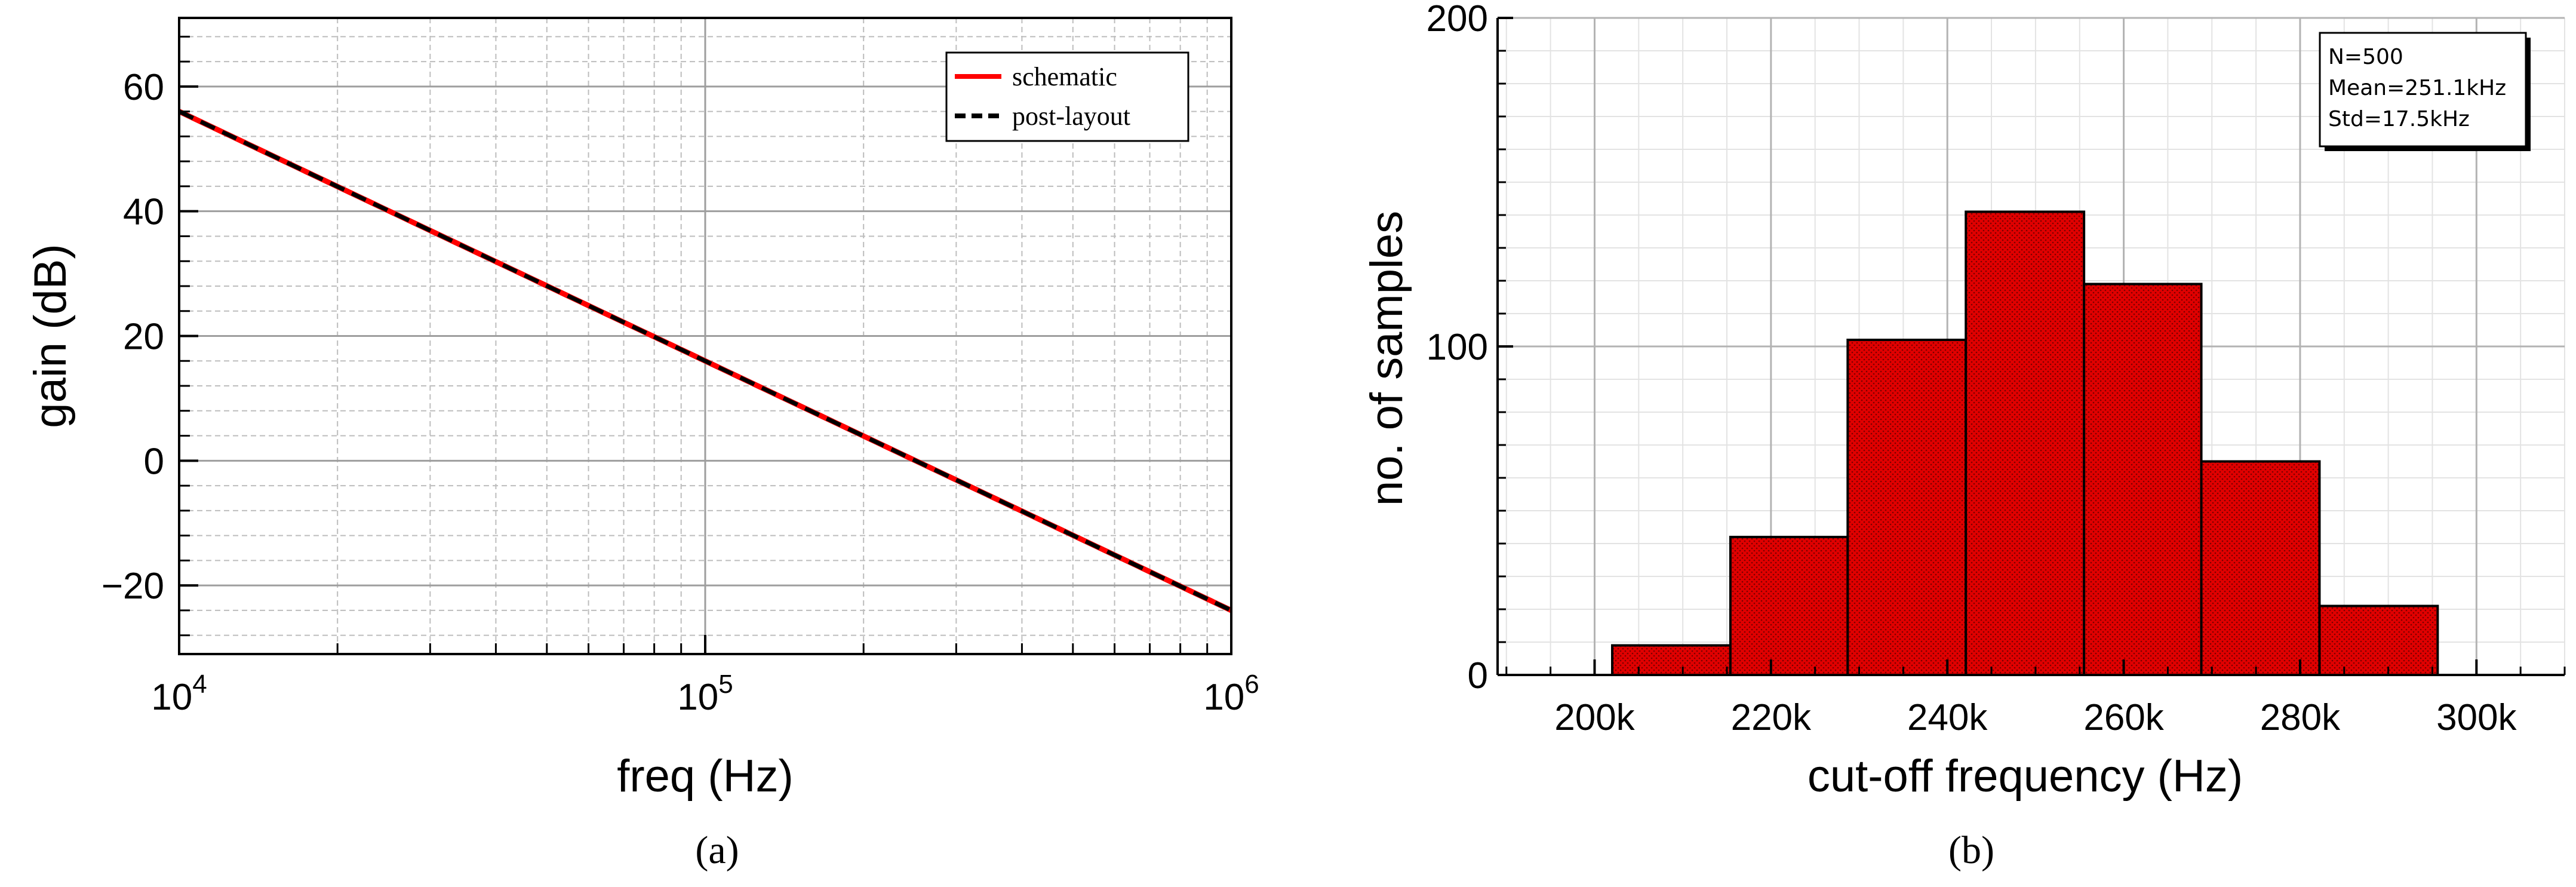 The width and height of the screenshot is (2576, 887). Describe the element at coordinates (1071, 117) in the screenshot. I see `legend-label-post-layout: post-layout` at that location.